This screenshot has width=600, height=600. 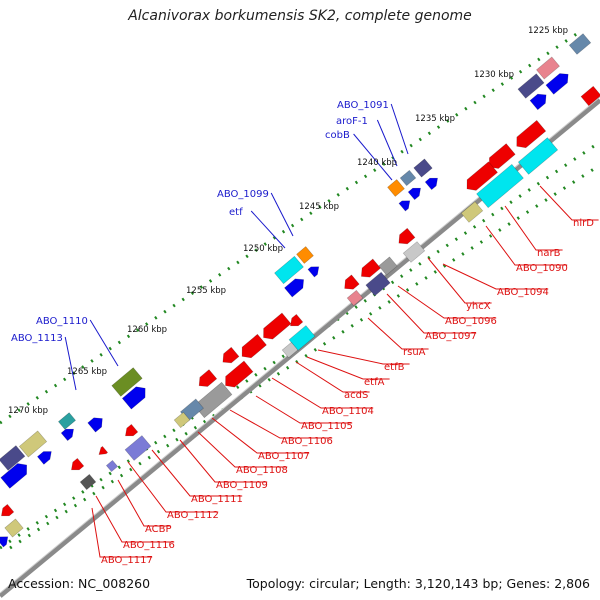 I want to click on reverse-gene-label: ABO_1094, so click(x=523, y=292).